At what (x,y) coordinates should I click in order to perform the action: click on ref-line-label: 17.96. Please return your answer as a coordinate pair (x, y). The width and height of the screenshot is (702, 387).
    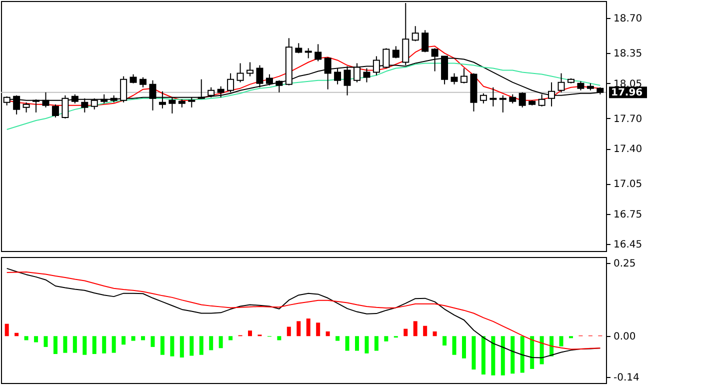
    Looking at the image, I should click on (627, 92).